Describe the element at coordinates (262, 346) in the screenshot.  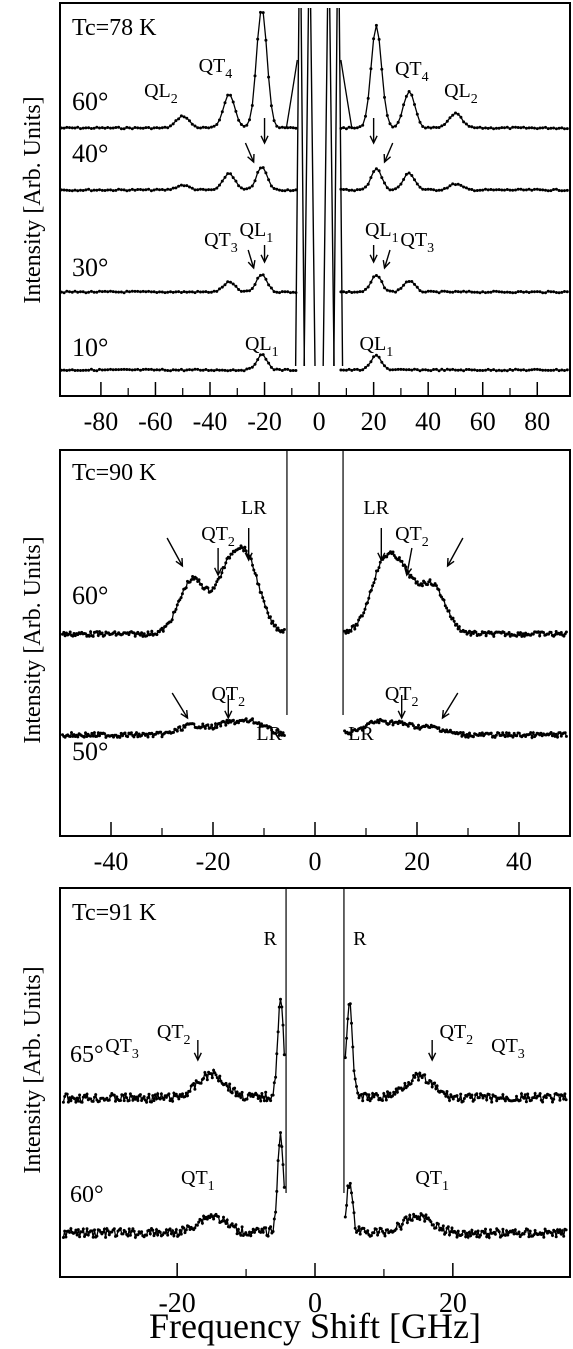
I see `peak-label: QL1` at that location.